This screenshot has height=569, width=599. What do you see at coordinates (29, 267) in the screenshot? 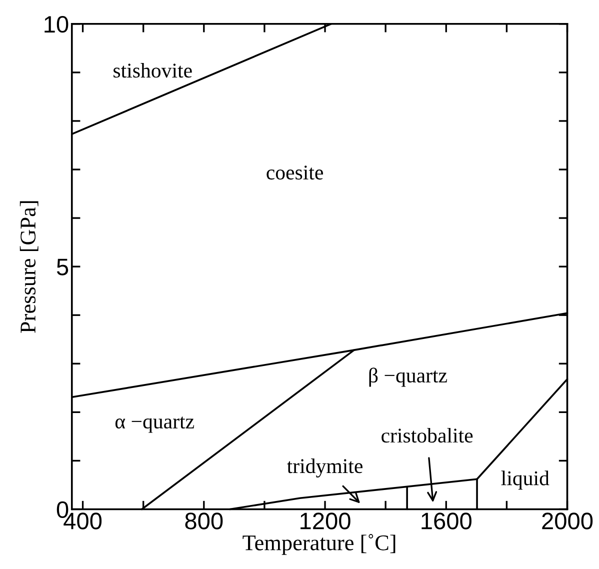
I see `y-axis-title: Pressure [GPa]` at bounding box center [29, 267].